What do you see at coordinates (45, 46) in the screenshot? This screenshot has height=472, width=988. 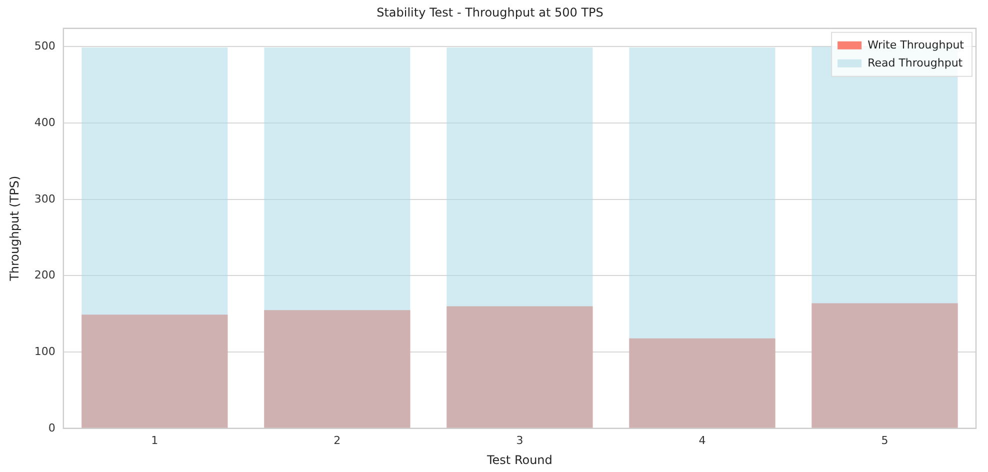 I see `y-tick-label: 500` at bounding box center [45, 46].